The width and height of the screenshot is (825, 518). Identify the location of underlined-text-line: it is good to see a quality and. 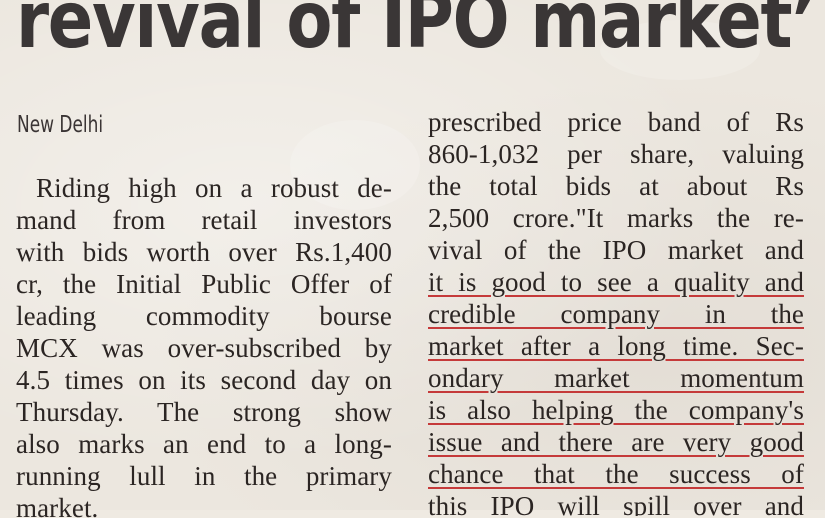
(616, 282).